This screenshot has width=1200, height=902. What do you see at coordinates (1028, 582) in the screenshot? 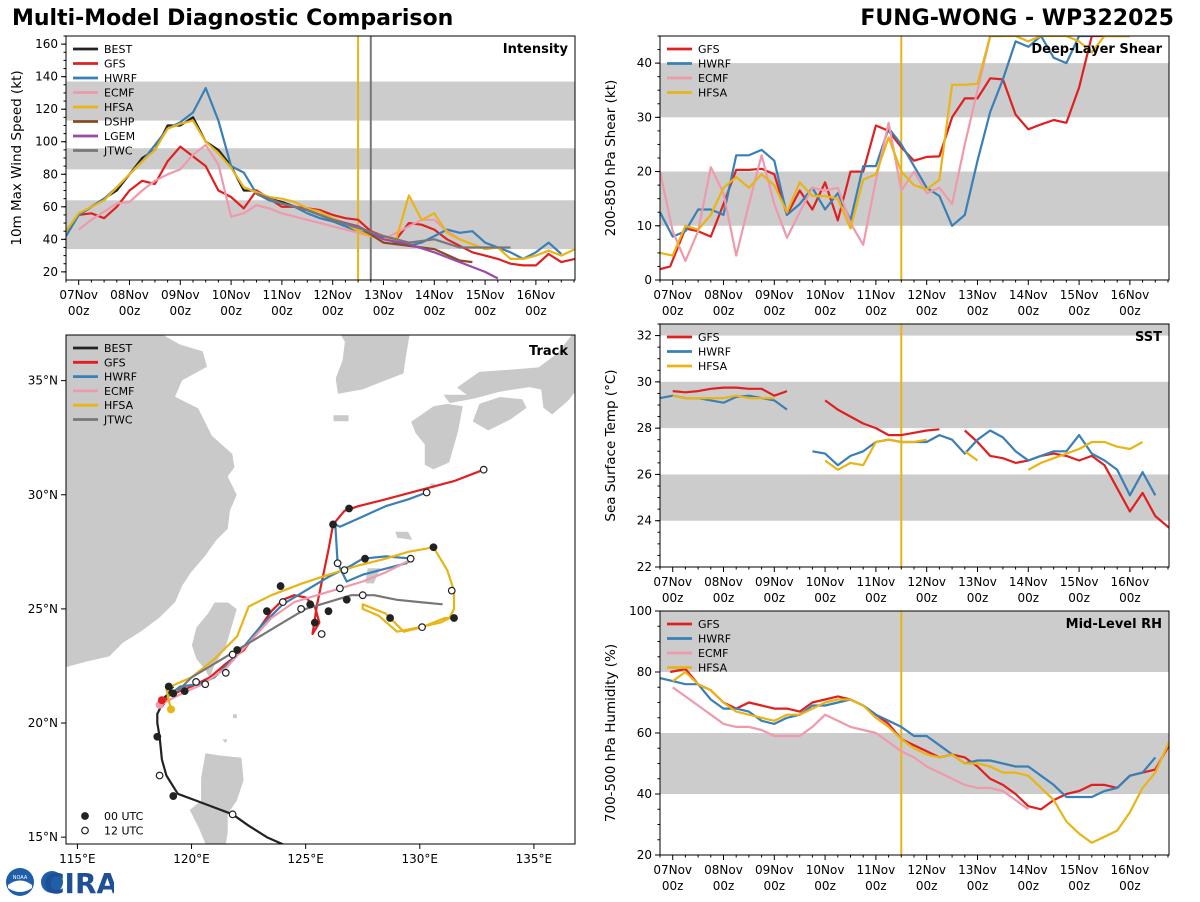
I see `x-tick-date: 14Nov` at bounding box center [1028, 582].